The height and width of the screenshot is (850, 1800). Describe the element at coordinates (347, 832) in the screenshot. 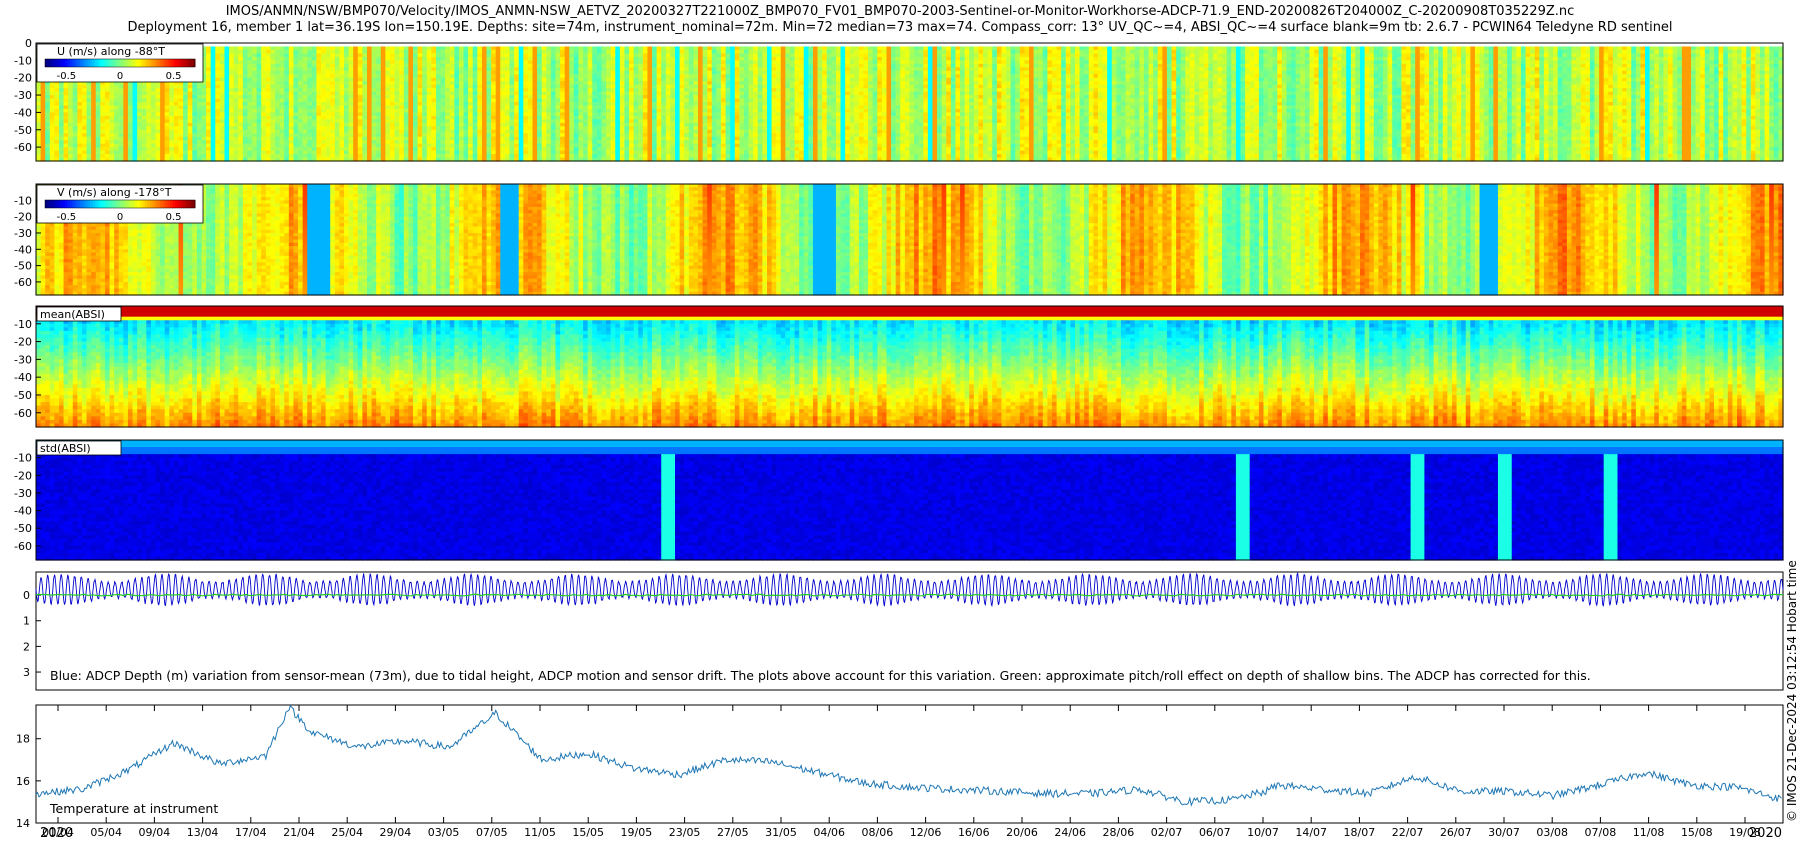

I see `x-tick-label: 25/04` at that location.